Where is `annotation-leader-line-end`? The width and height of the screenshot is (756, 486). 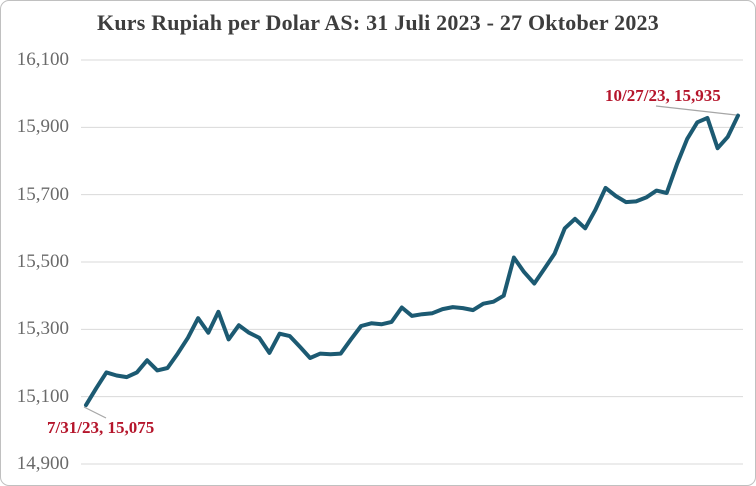
annotation-leader-line-end is located at coordinates (696, 110).